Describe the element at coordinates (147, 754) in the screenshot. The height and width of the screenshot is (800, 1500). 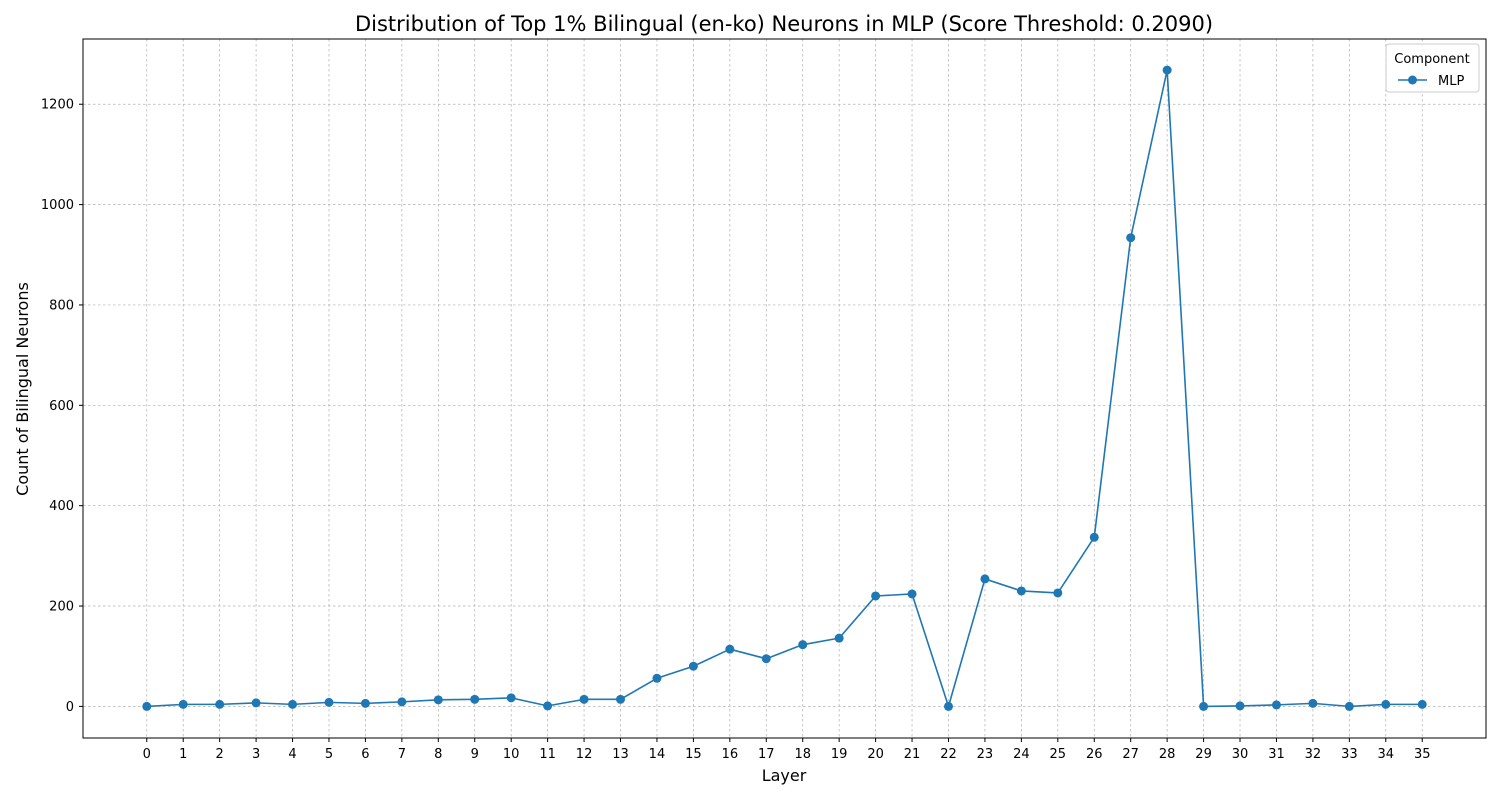
I see `x-tick-label: 0` at that location.